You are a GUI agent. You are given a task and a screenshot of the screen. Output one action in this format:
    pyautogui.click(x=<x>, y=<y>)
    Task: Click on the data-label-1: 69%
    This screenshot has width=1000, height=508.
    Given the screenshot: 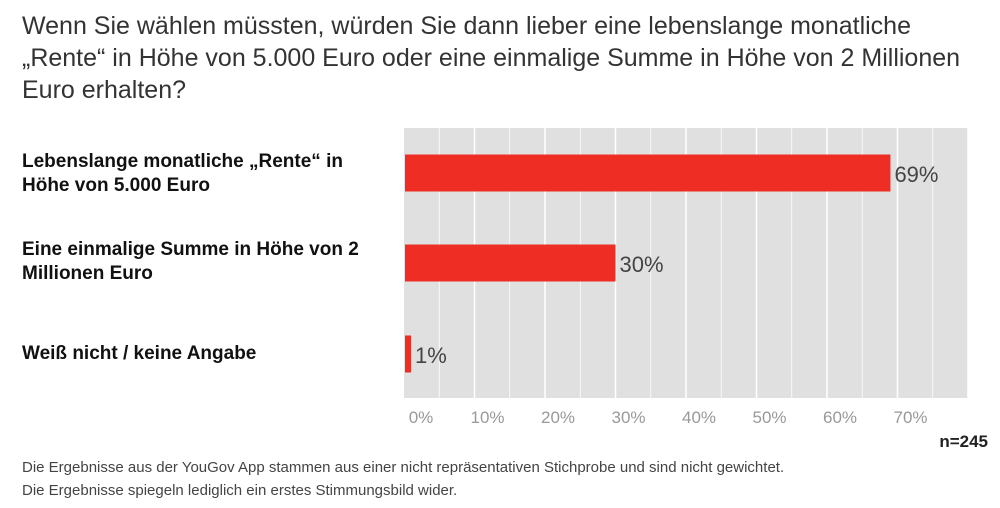 What is the action you would take?
    pyautogui.click(x=916, y=174)
    